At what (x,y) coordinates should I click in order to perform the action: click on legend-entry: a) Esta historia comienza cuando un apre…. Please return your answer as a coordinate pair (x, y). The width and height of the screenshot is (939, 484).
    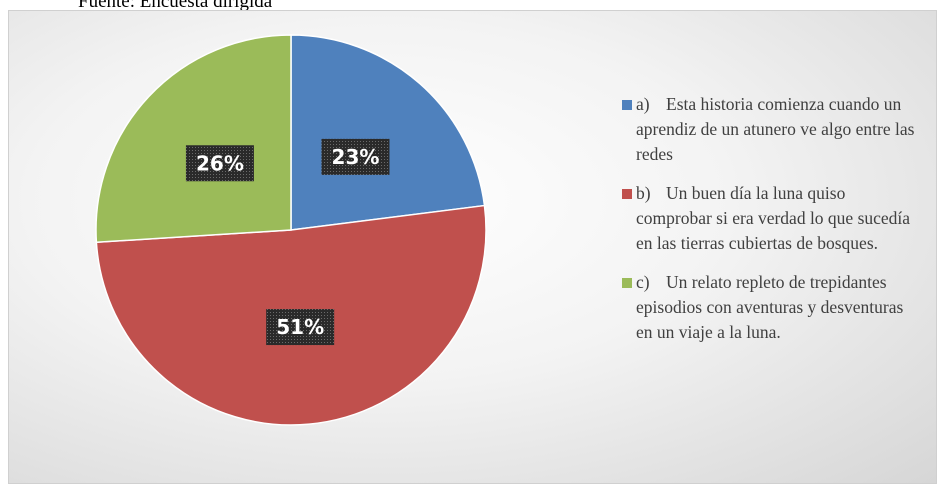
    Looking at the image, I should click on (770, 129).